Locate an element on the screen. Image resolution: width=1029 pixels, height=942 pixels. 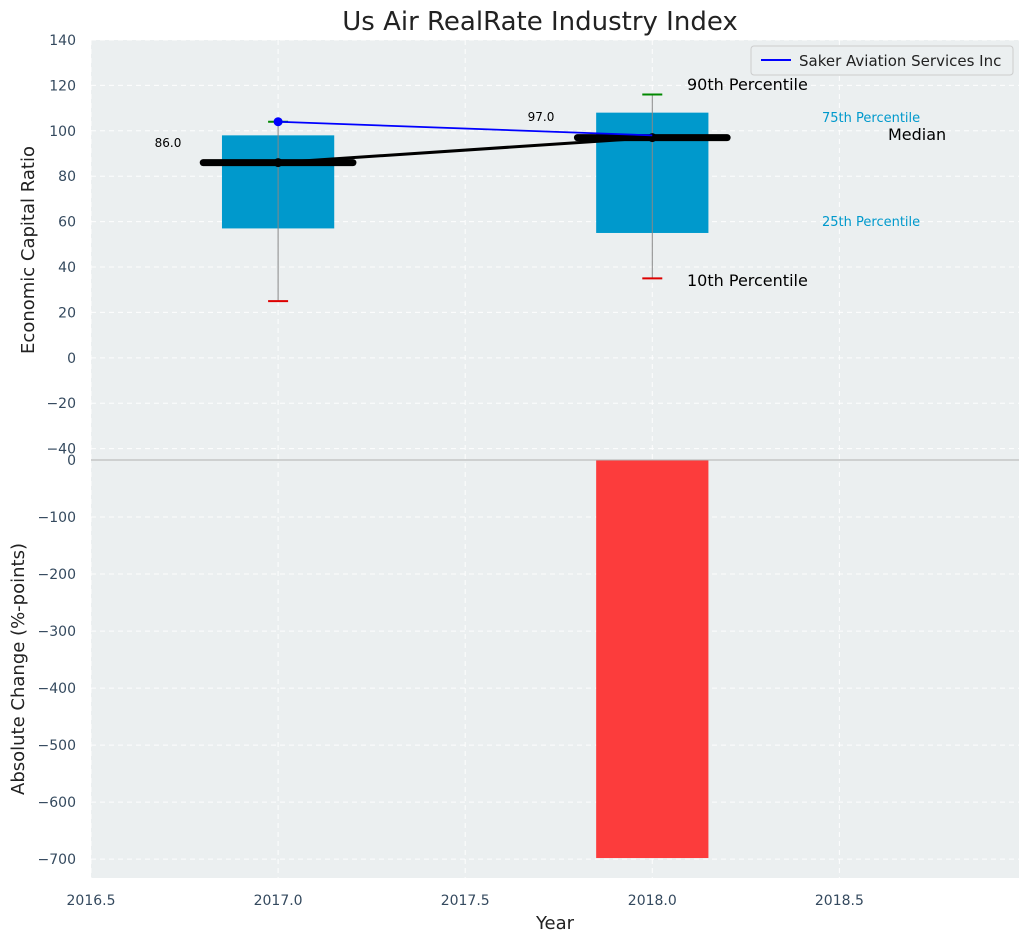
y-tick-label-top: 120 is located at coordinates (62, 86).